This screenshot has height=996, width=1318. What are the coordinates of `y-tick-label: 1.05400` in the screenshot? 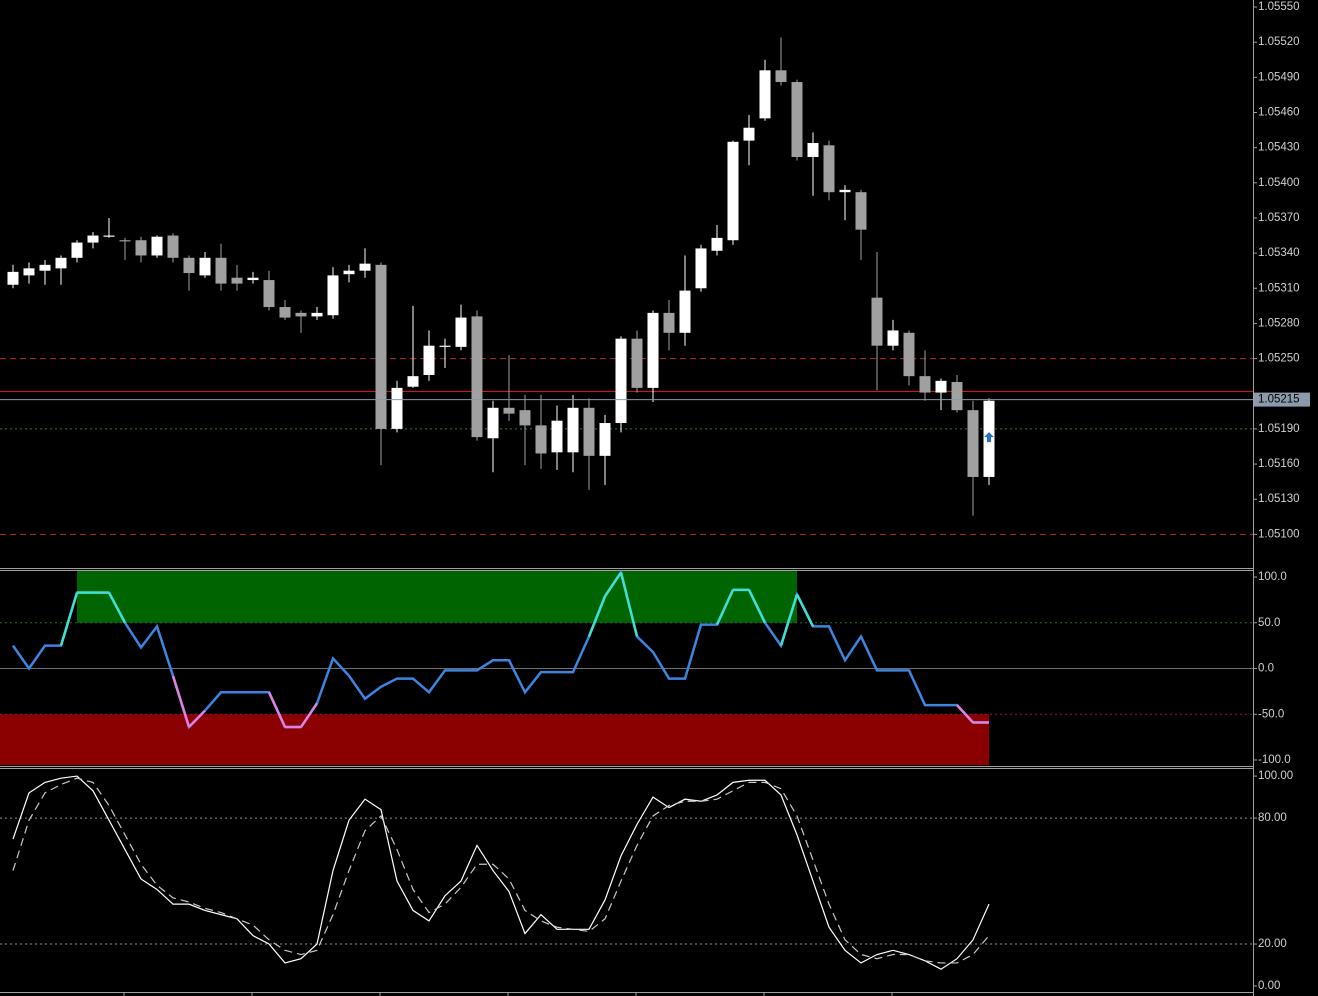 It's located at (1279, 183).